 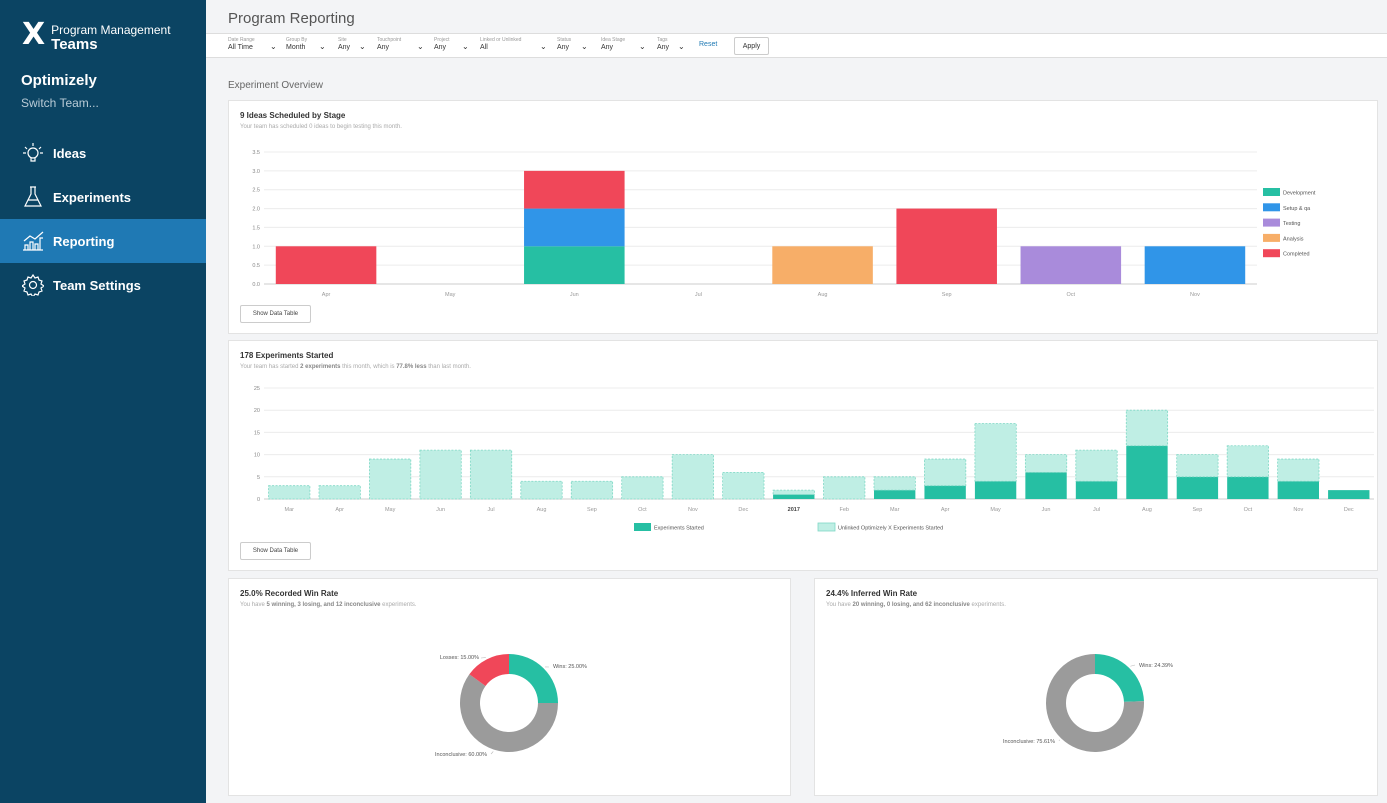 I want to click on y-tick-label: 2.0, so click(x=256, y=210).